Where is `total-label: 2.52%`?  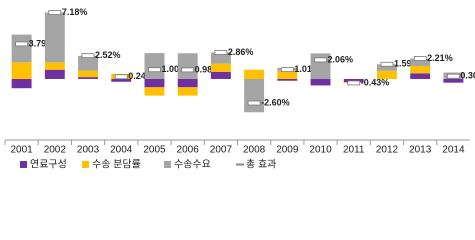
total-label: 2.52% is located at coordinates (108, 55).